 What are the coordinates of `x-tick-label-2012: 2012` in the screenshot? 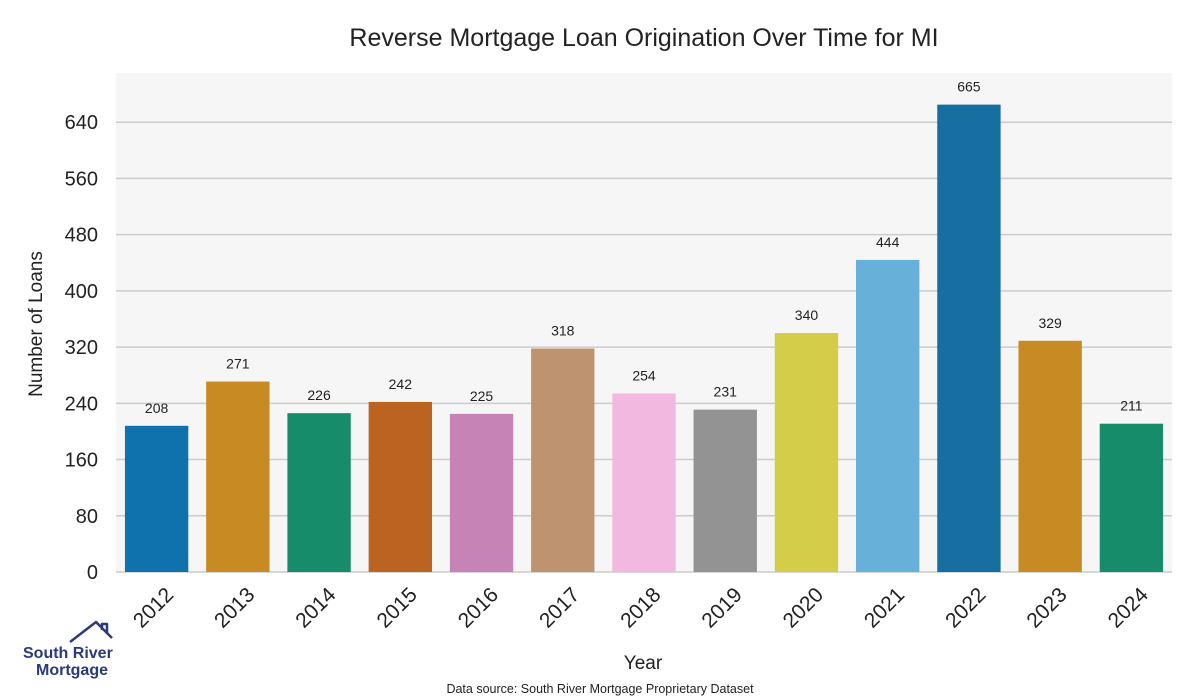 It's located at (153, 607).